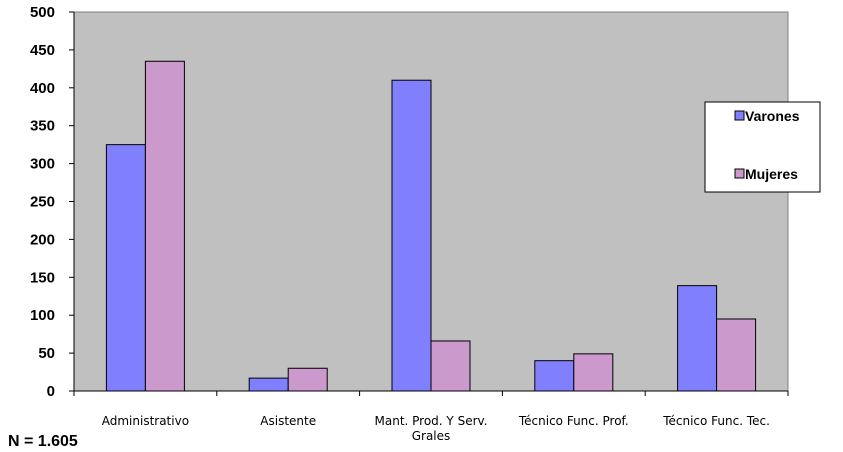  Describe the element at coordinates (42, 126) in the screenshot. I see `y-tick-label: 350` at that location.